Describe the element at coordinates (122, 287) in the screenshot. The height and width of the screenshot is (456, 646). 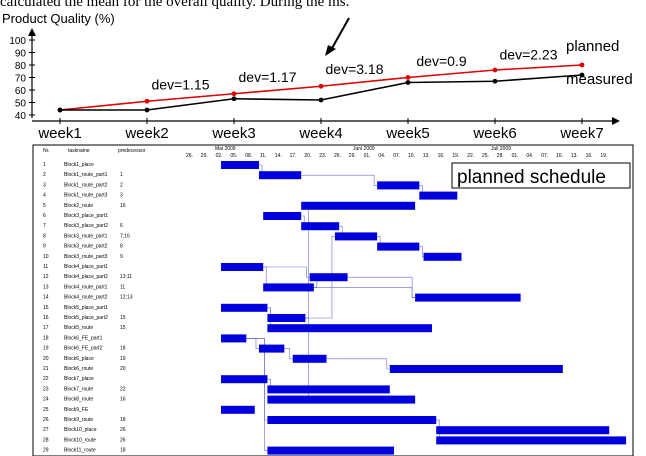
I see `task-predecessor: 11` at that location.